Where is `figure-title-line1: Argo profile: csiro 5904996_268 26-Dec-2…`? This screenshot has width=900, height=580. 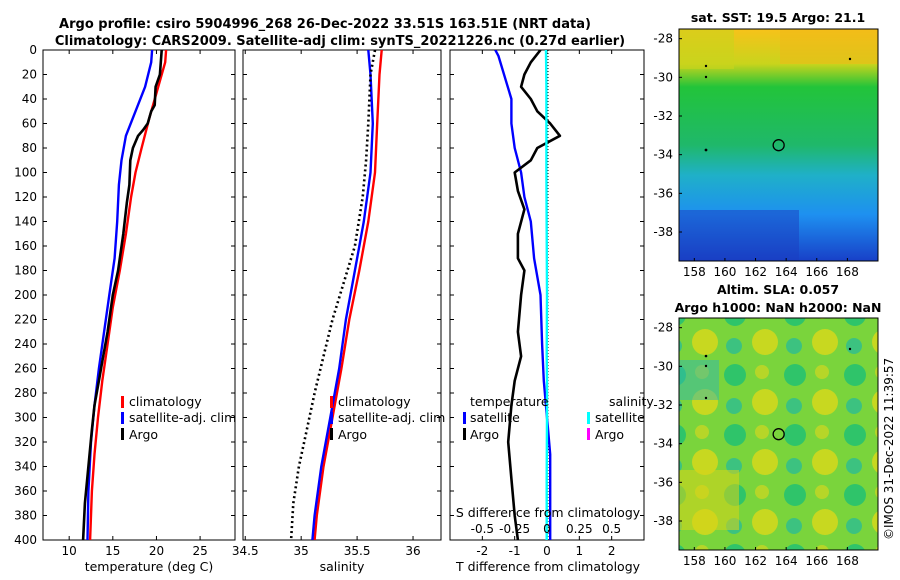
figure-title-line1: Argo profile: csiro 5904996_268 26-Dec-2… is located at coordinates (325, 24).